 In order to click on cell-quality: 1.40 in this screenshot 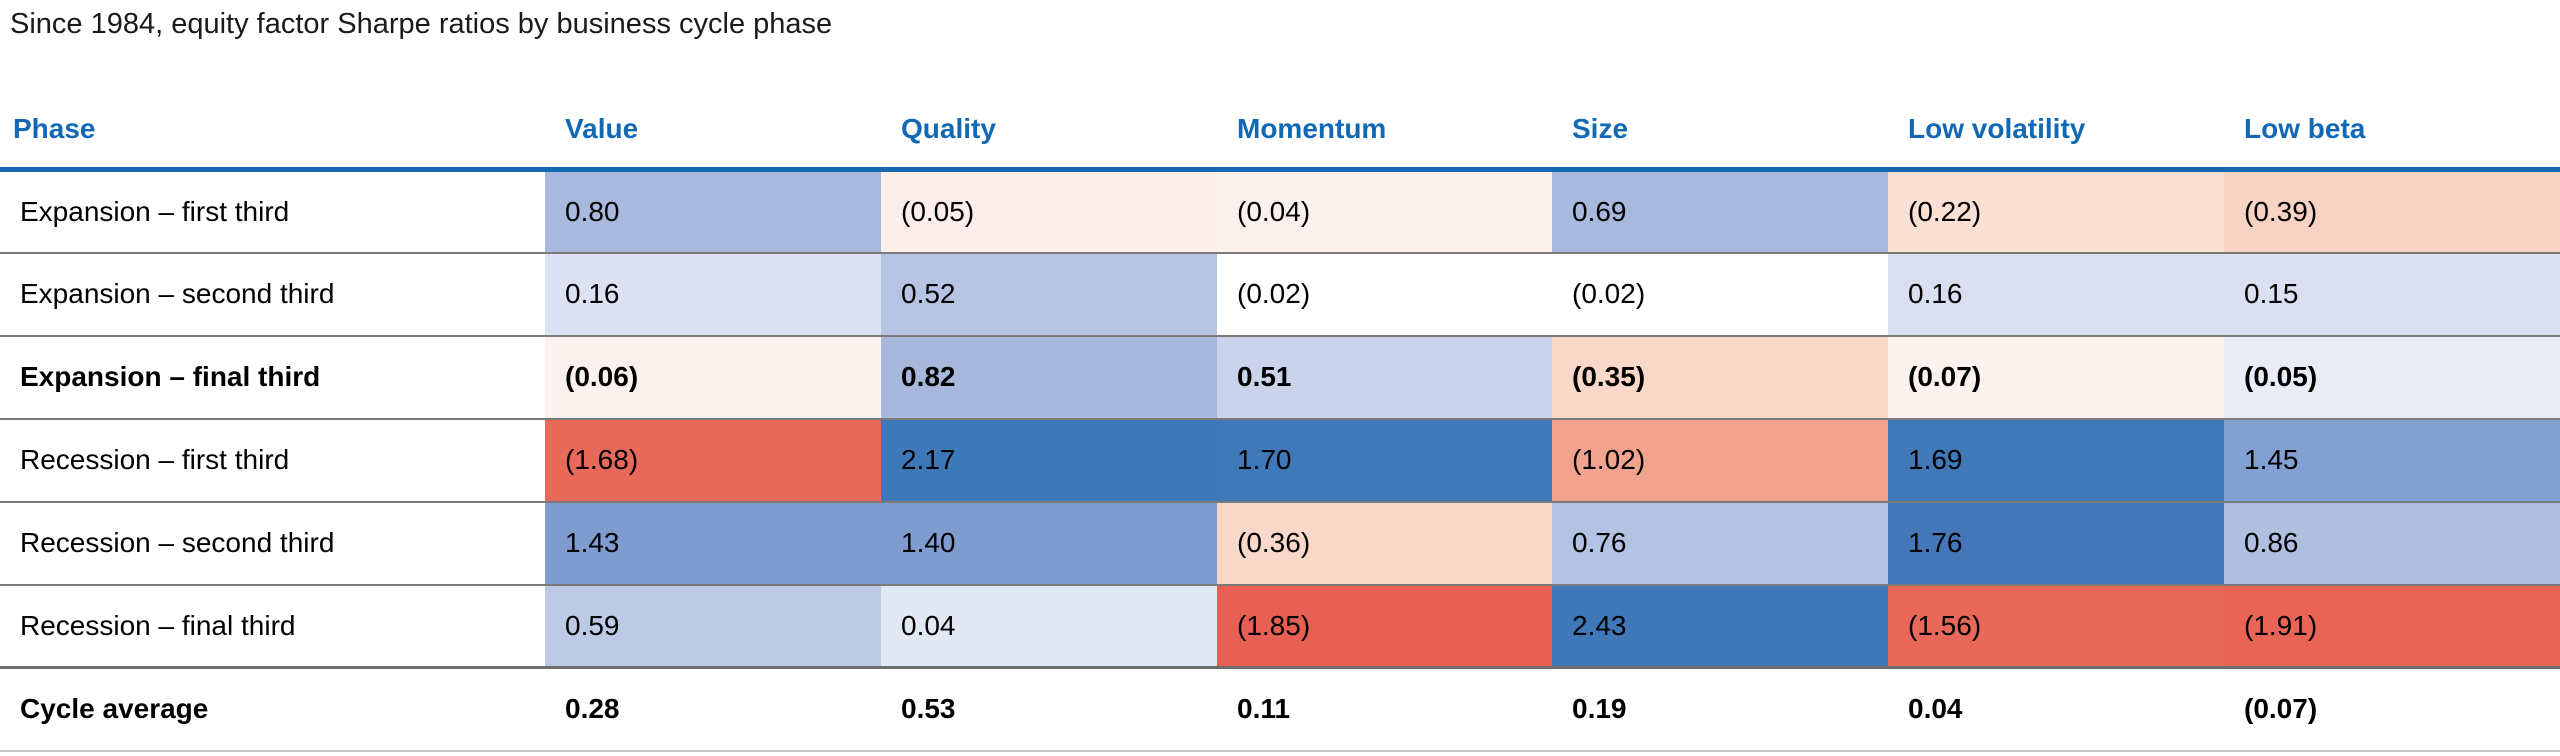, I will do `click(1049, 543)`.